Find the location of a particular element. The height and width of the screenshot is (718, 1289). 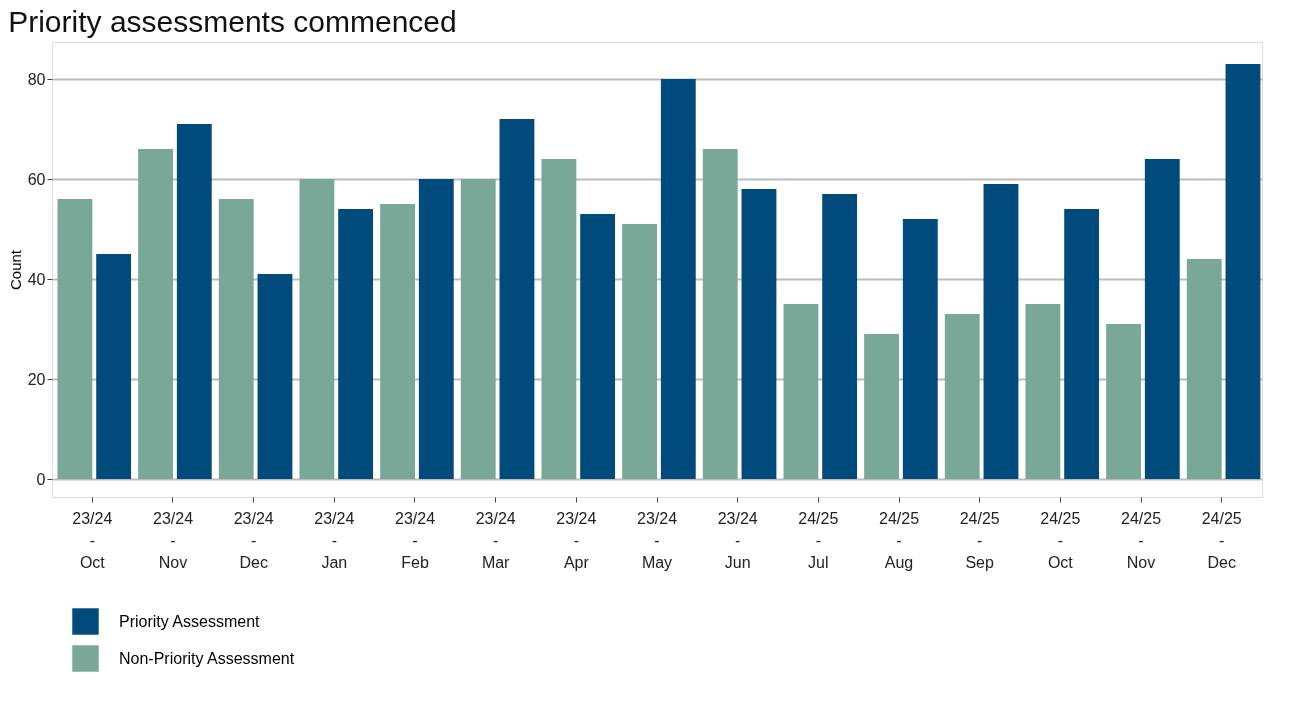

x-tick-label: 24/25 - Aug is located at coordinates (899, 540).